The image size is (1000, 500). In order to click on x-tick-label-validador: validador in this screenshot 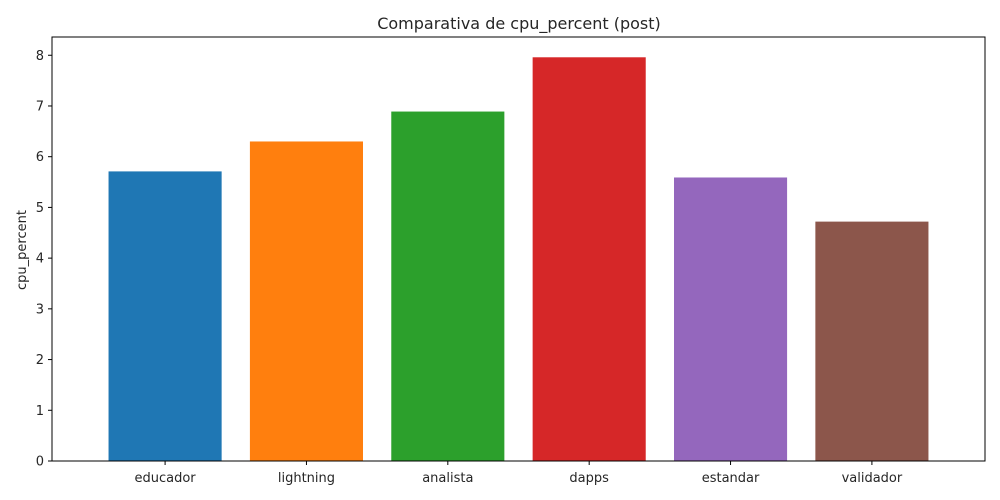, I will do `click(872, 478)`.